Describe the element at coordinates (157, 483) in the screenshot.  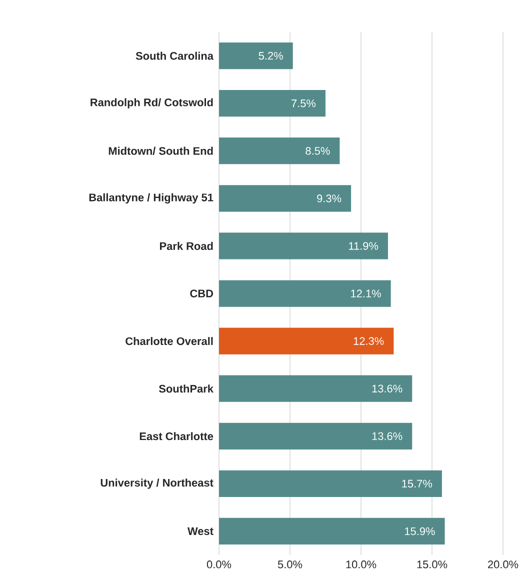
I see `y-tick-label: University / Northeast` at that location.